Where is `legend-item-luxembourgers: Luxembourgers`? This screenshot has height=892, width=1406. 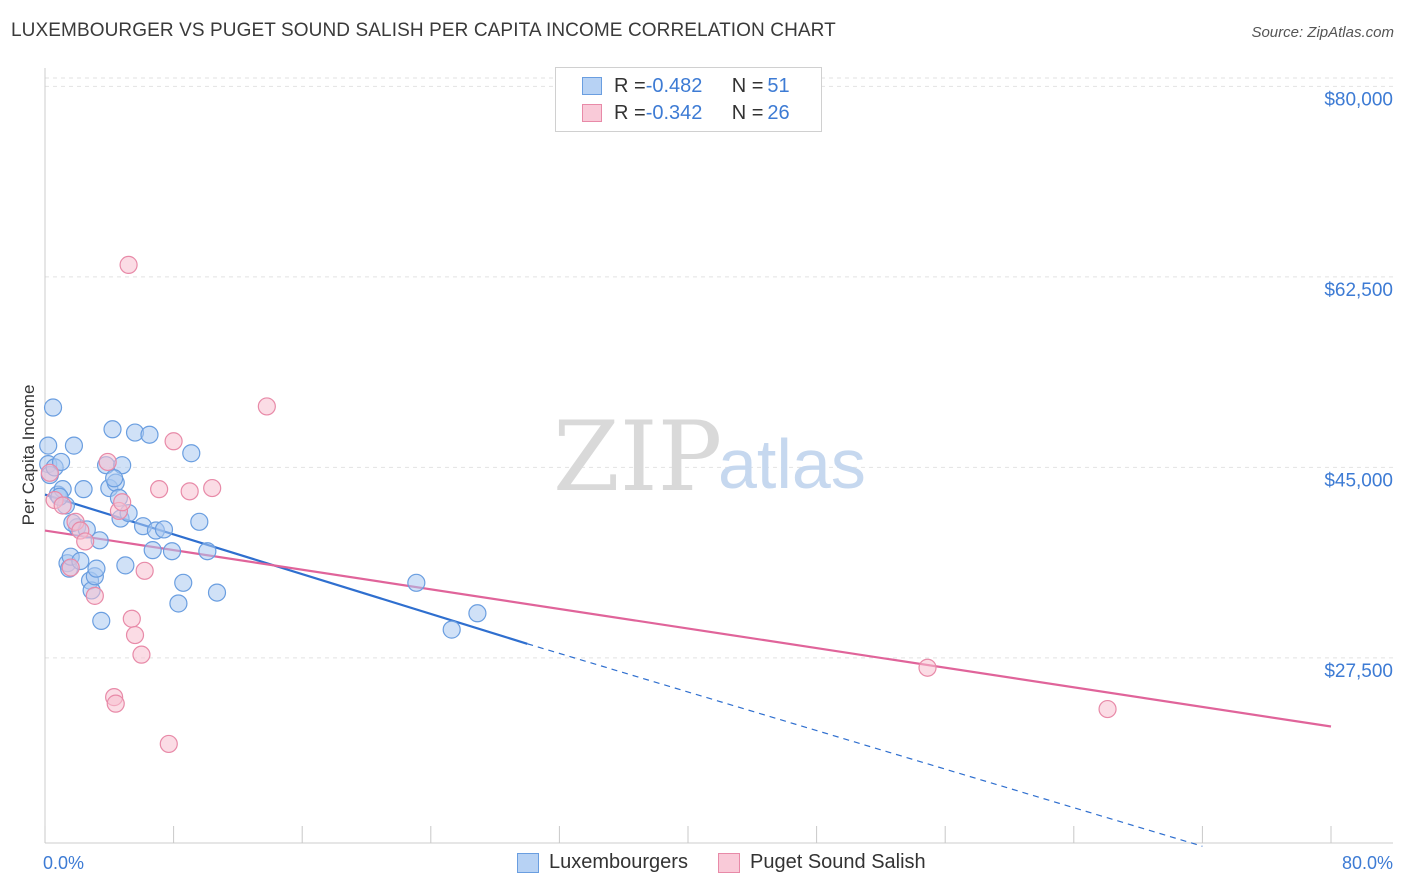
legend-item-luxembourgers: Luxembourgers is located at coordinates (602, 862).